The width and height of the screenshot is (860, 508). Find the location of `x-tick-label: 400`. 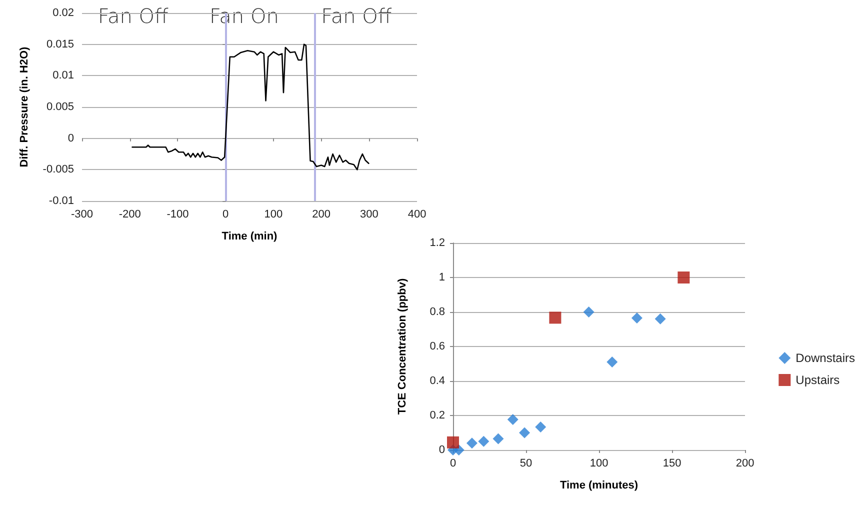

x-tick-label: 400 is located at coordinates (417, 214).